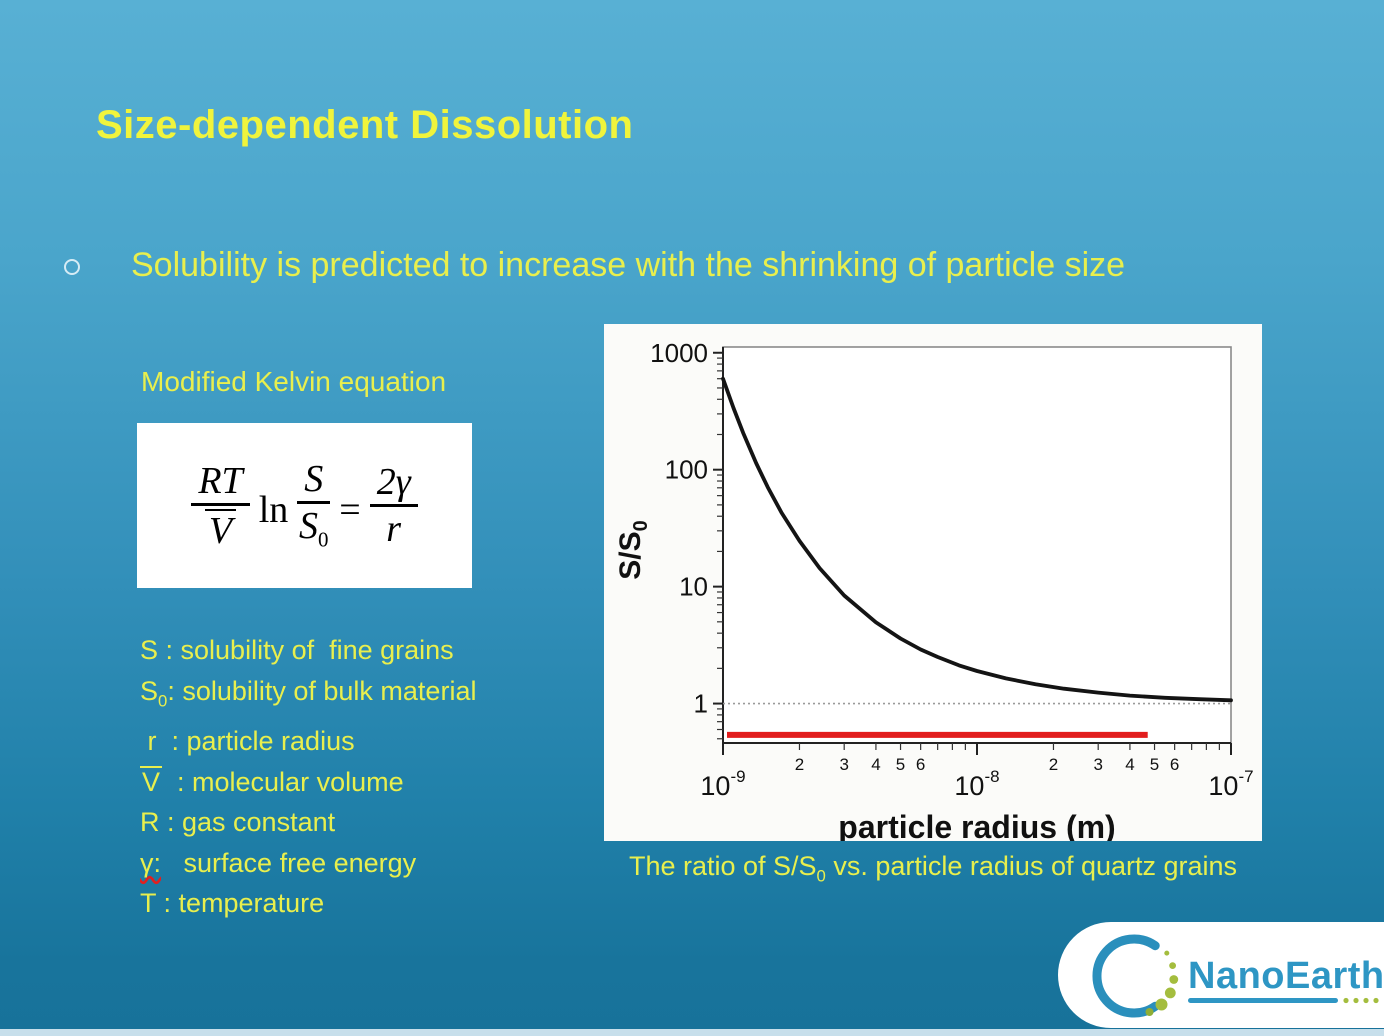 This screenshot has width=1384, height=1036. Describe the element at coordinates (294, 381) in the screenshot. I see `equation-label: Modified Kelvin equation` at that location.